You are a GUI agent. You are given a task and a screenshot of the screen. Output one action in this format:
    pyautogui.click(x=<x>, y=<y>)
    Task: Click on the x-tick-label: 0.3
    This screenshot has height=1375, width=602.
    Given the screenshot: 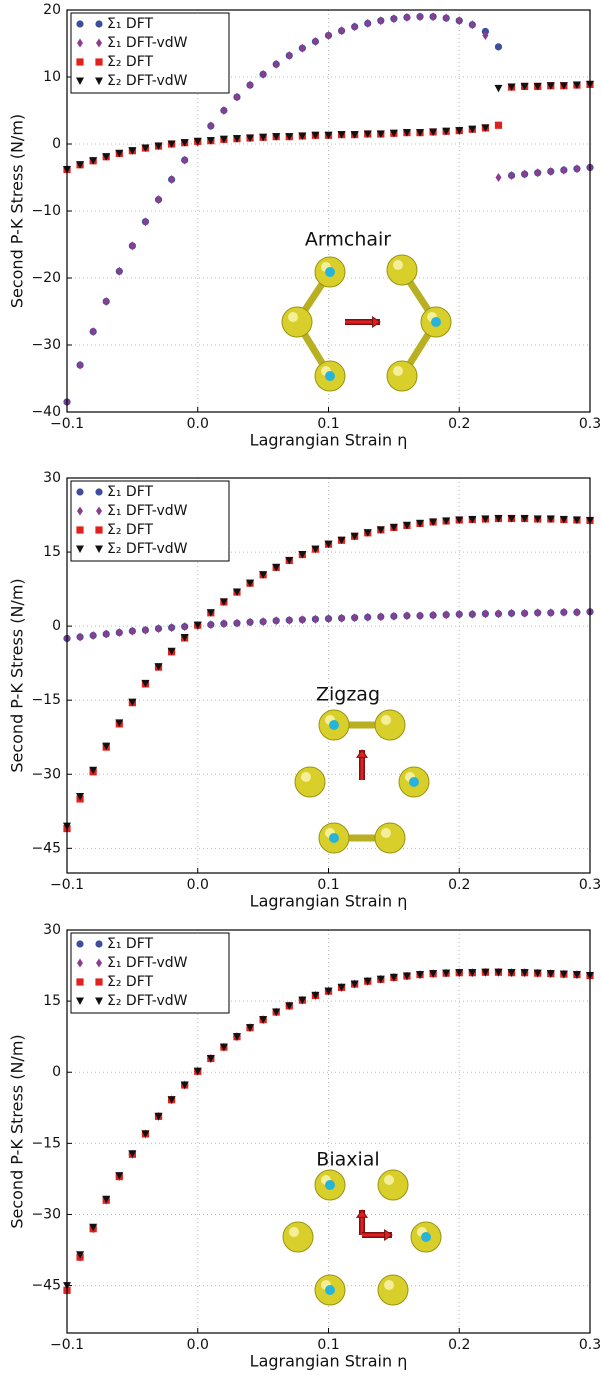 What is the action you would take?
    pyautogui.click(x=590, y=1345)
    